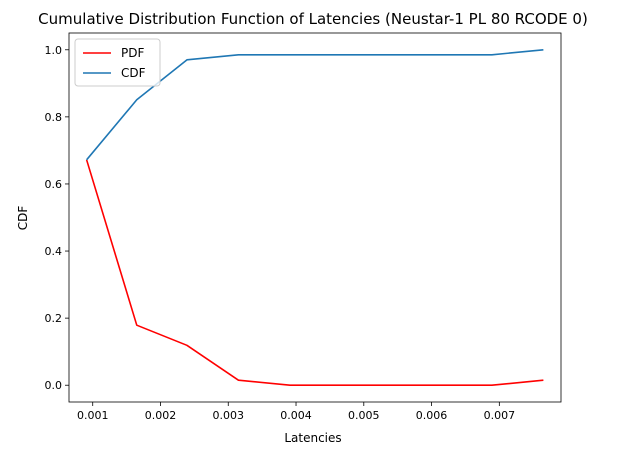 This screenshot has width=628, height=455. Describe the element at coordinates (229, 415) in the screenshot. I see `x-tick-label: 0.003` at that location.